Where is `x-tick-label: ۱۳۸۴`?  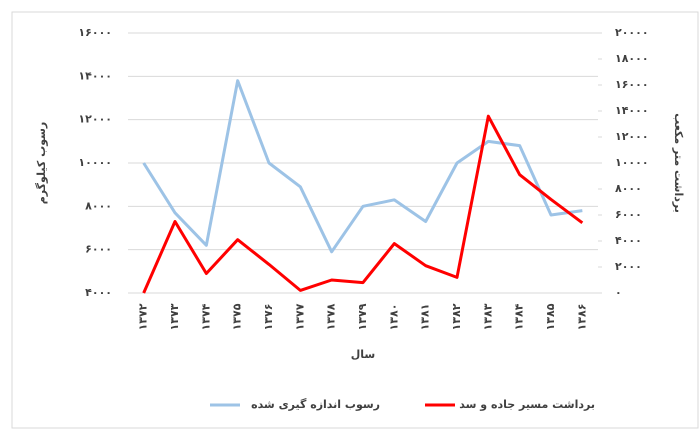 x-tick-label: ۱۳۸۴ is located at coordinates (519, 316).